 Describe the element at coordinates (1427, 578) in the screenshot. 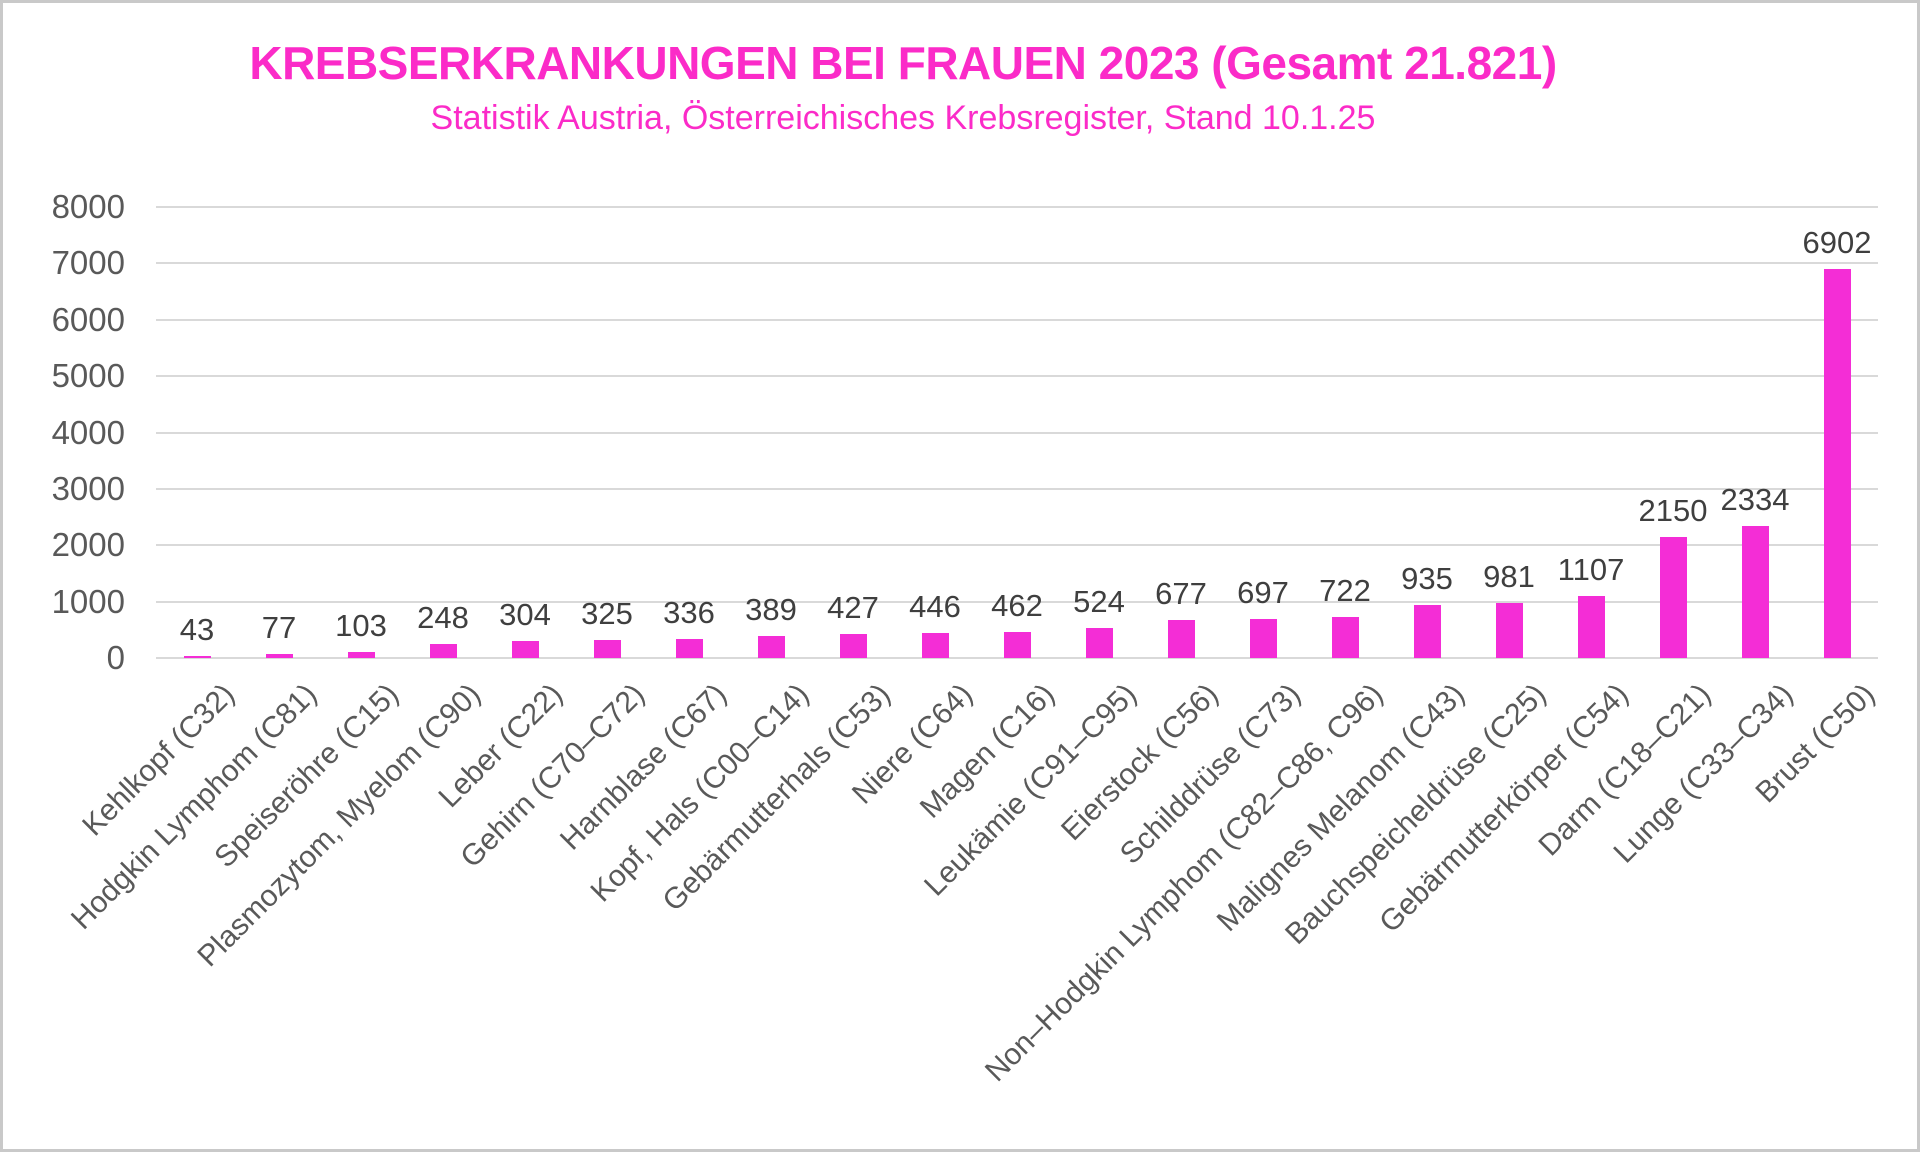

I see `bar-value-label: 935` at that location.